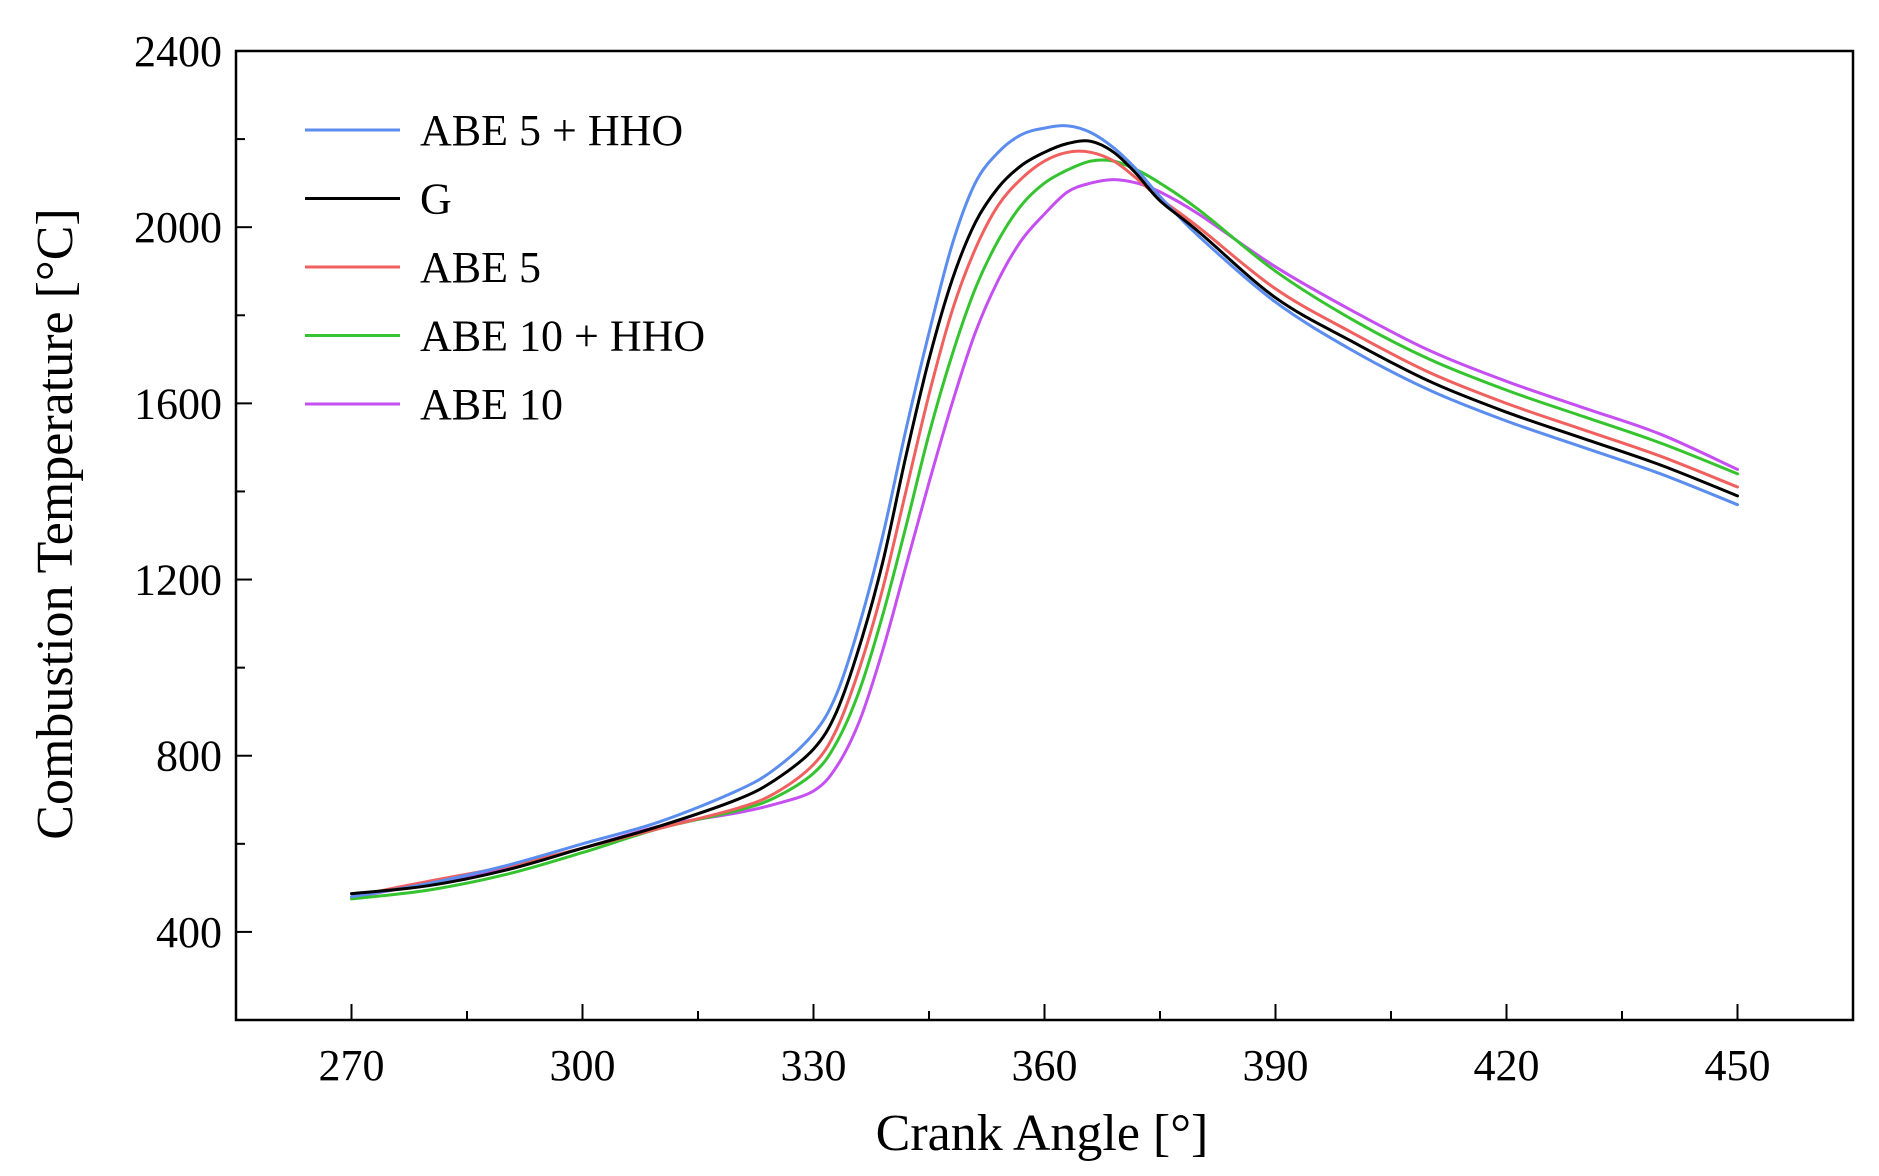  I want to click on x-tick-label: 270, so click(352, 1065).